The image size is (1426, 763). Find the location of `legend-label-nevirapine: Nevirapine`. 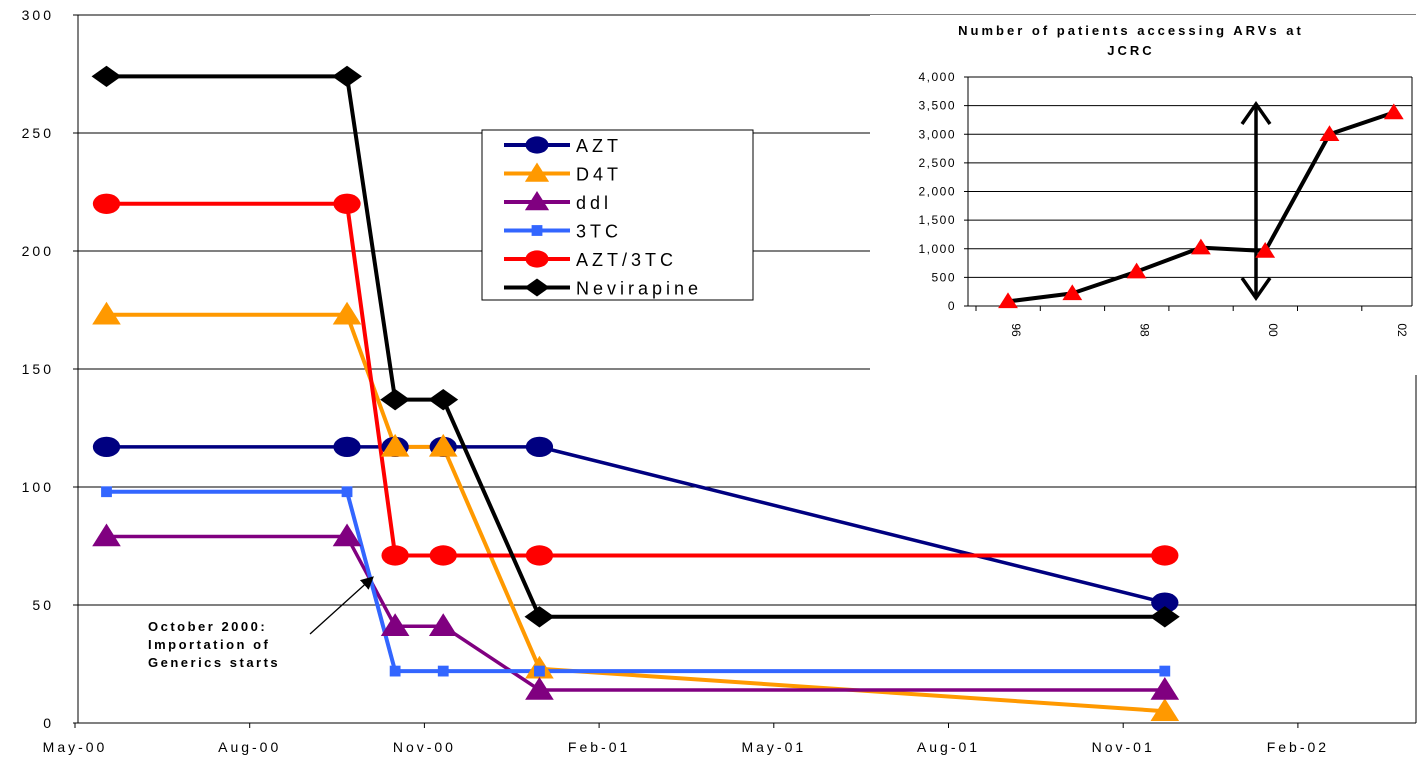

legend-label-nevirapine: Nevirapine is located at coordinates (639, 289).